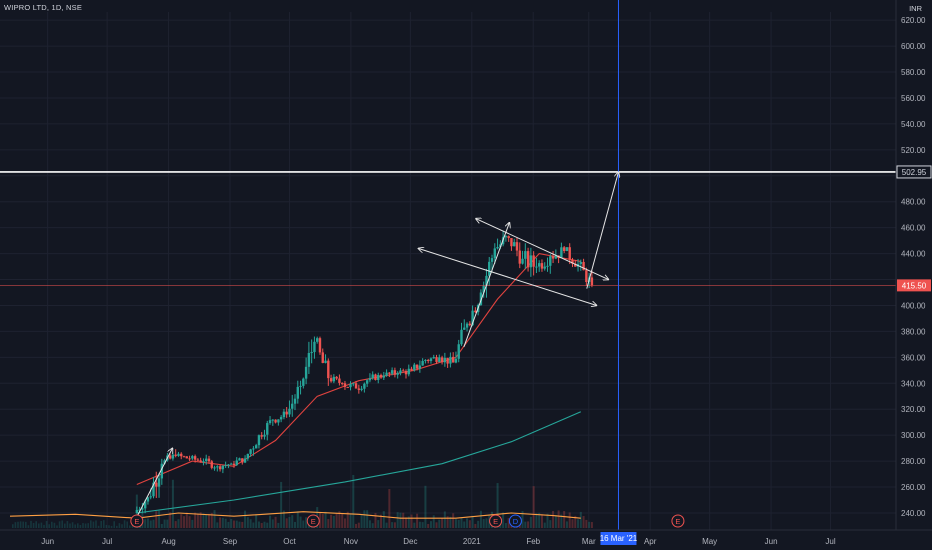  I want to click on time-tick-label: Jul, so click(830, 541).